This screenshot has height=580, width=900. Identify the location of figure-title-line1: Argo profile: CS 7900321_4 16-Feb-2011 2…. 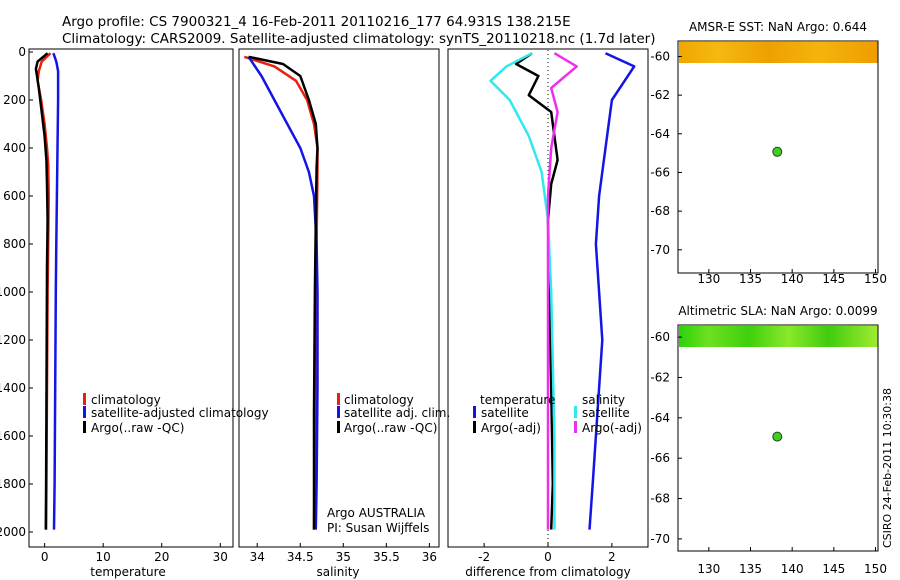
(316, 22).